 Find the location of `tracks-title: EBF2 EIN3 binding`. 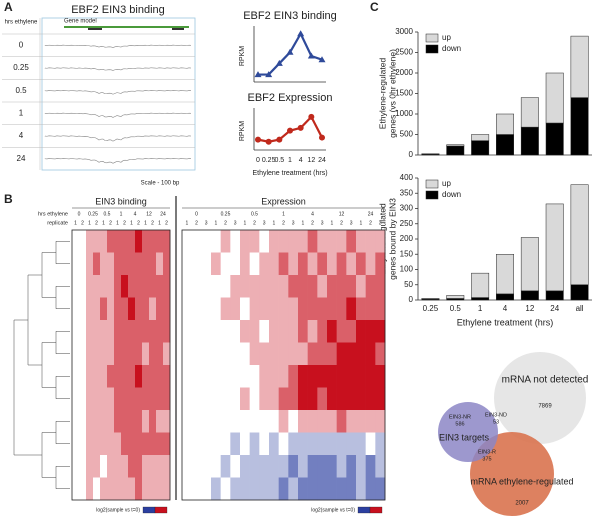

tracks-title: EBF2 EIN3 binding is located at coordinates (118, 10).